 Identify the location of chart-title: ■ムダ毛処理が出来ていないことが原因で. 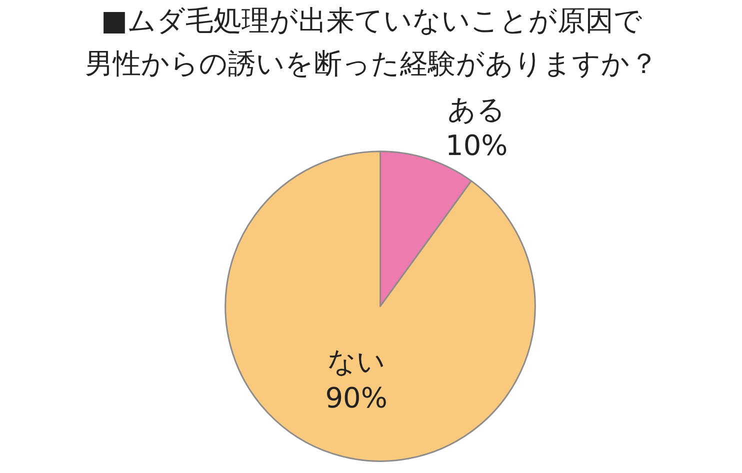
(371, 20).